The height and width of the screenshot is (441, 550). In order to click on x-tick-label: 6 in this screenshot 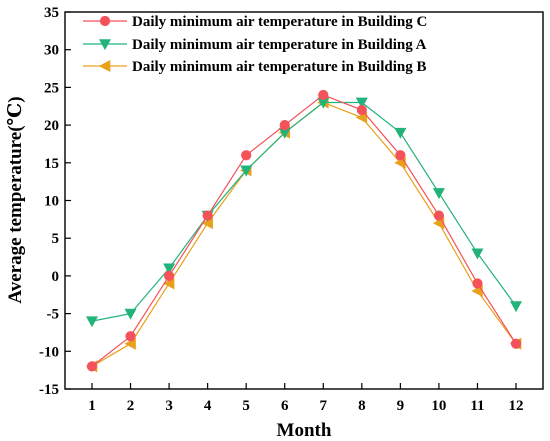, I will do `click(285, 406)`.